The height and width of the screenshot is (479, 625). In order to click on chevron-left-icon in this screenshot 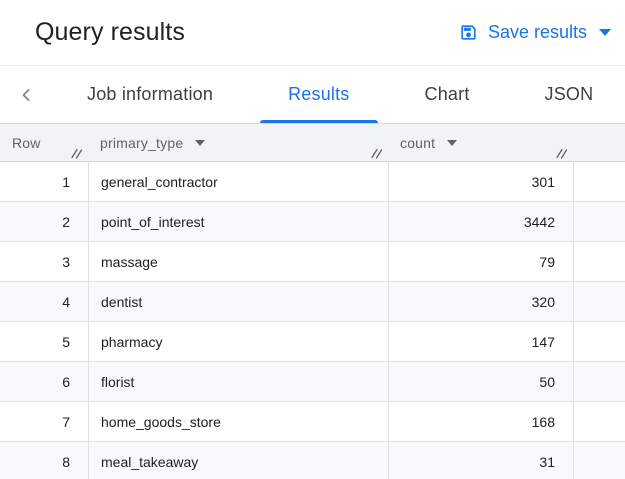, I will do `click(26, 95)`.